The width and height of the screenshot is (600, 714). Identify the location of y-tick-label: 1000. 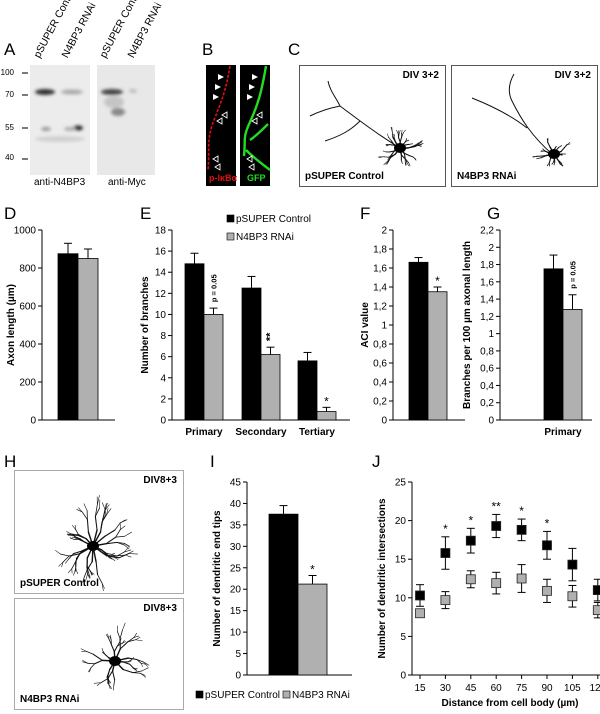
(25, 231).